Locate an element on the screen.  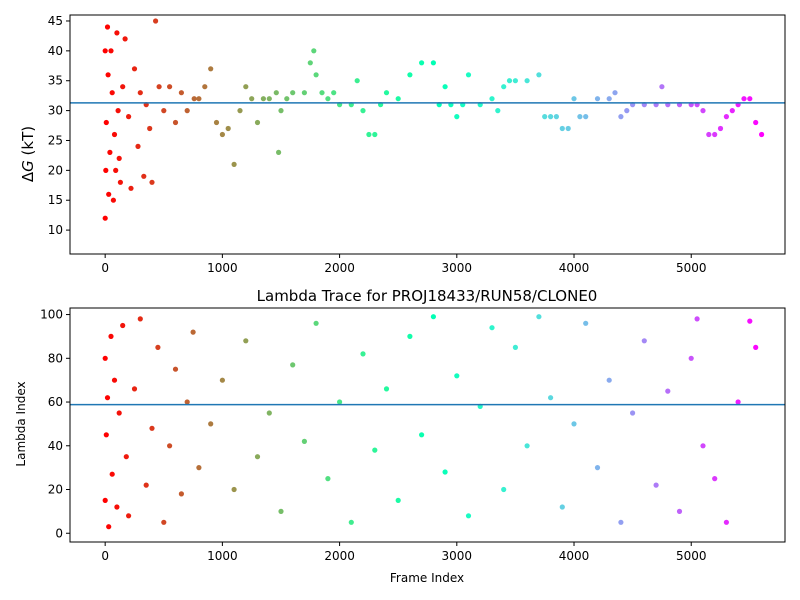
lambda-trace-y-tick-label: 20 is located at coordinates (55, 490).